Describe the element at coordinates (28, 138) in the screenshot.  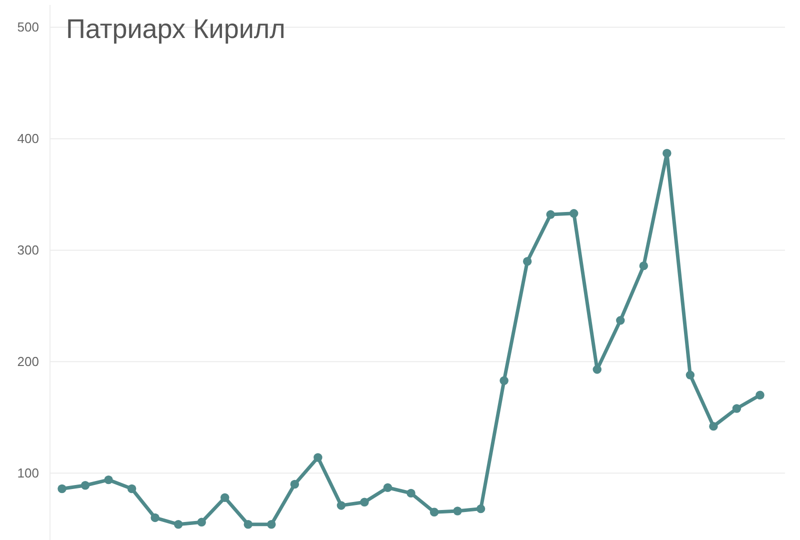
I see `y-tick-label: 400` at that location.